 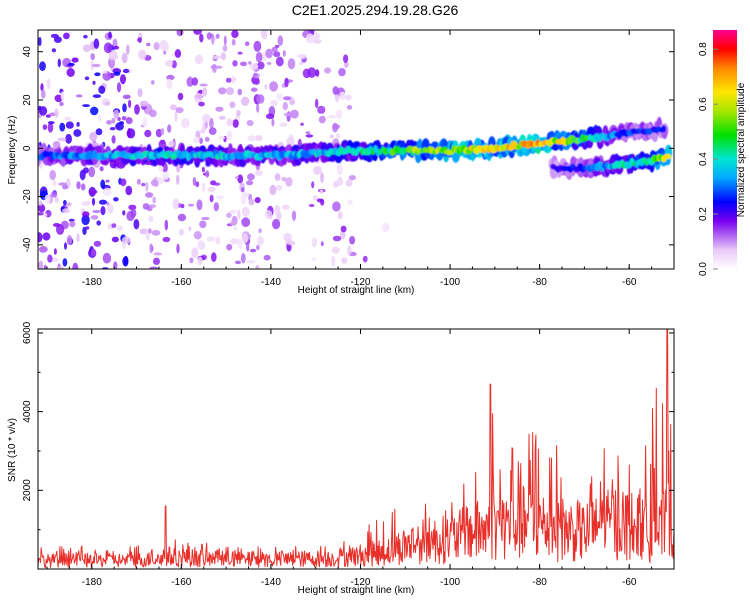 What do you see at coordinates (27, 490) in the screenshot?
I see `snr-y-tick-label: 2000` at bounding box center [27, 490].